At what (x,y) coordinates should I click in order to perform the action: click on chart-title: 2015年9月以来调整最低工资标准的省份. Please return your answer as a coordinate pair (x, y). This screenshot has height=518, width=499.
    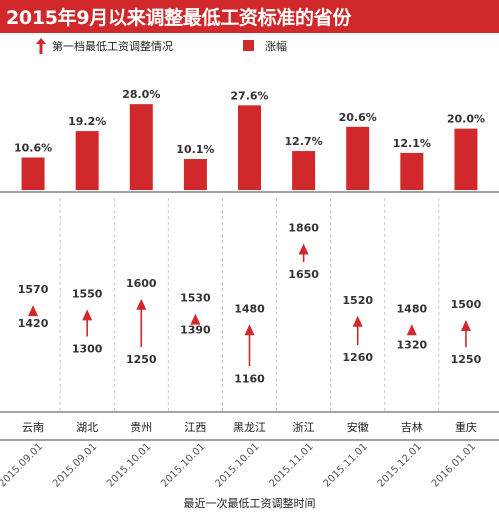
    Looking at the image, I should click on (179, 18).